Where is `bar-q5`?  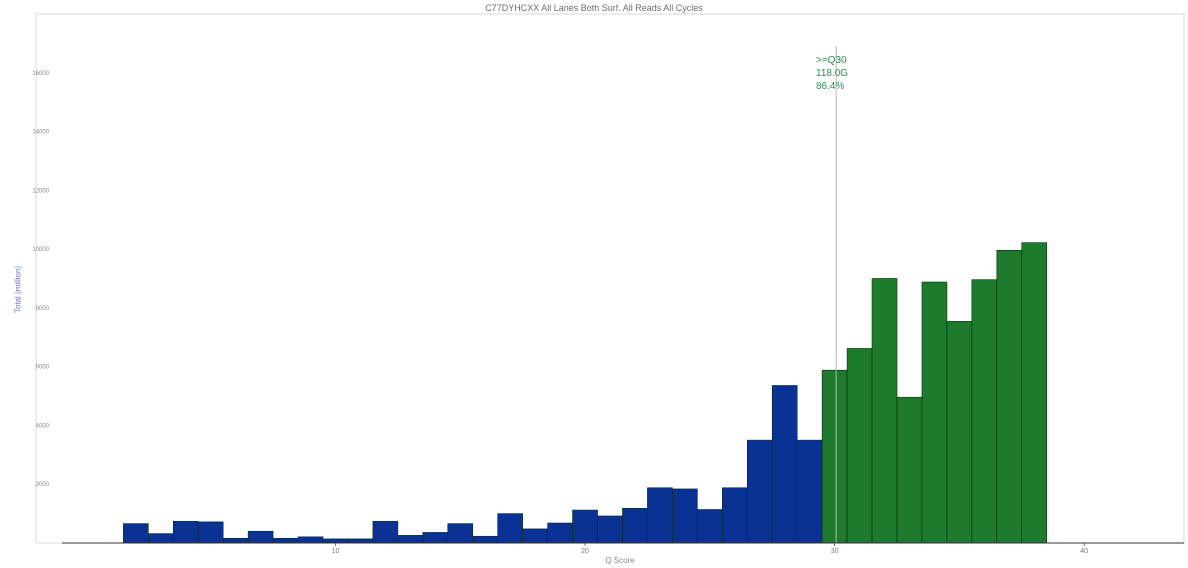 bar-q5 is located at coordinates (210, 532).